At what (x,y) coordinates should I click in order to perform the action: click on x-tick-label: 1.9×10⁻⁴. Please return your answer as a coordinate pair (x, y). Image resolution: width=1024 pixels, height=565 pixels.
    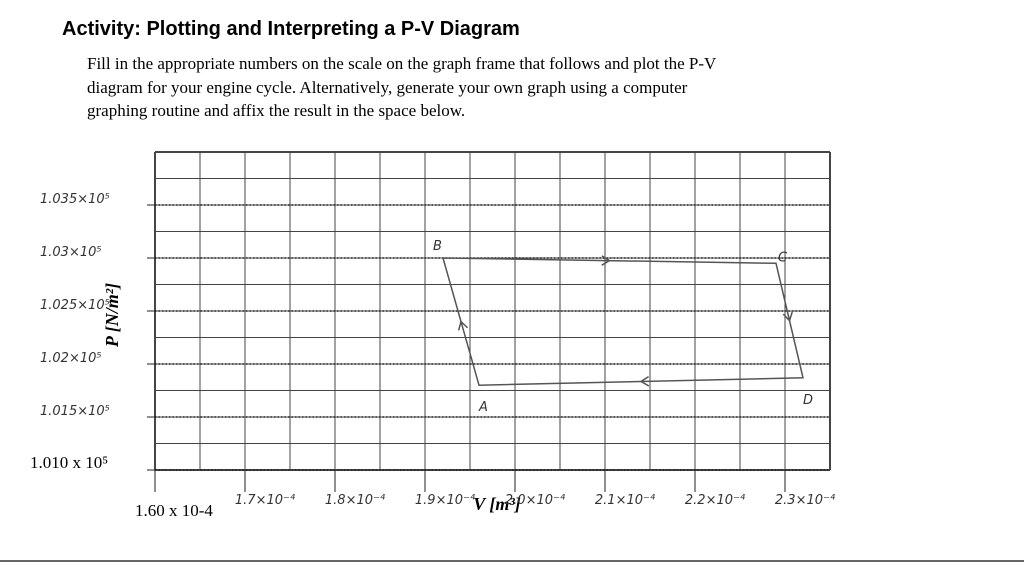
    Looking at the image, I should click on (445, 500).